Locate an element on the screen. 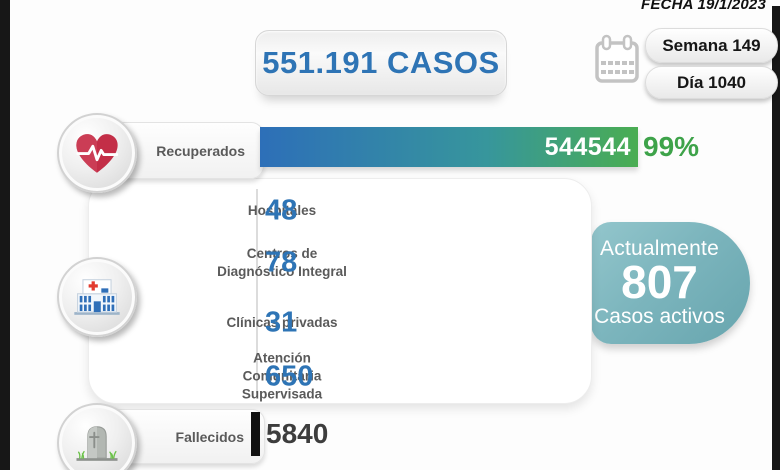 The image size is (780, 470). tombstone-icon is located at coordinates (97, 436).